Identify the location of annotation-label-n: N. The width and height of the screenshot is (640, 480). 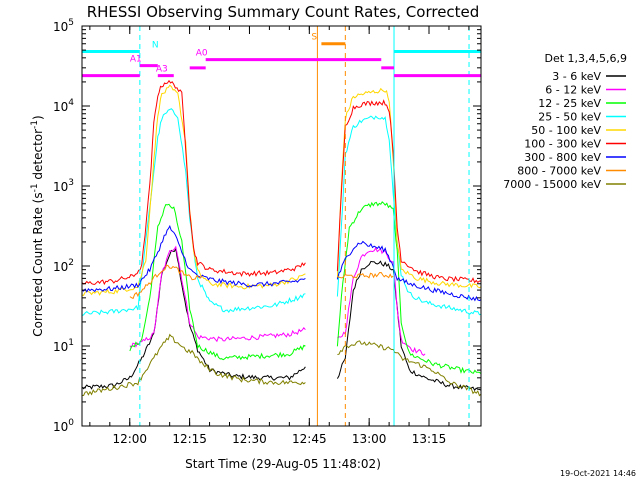
(155, 46).